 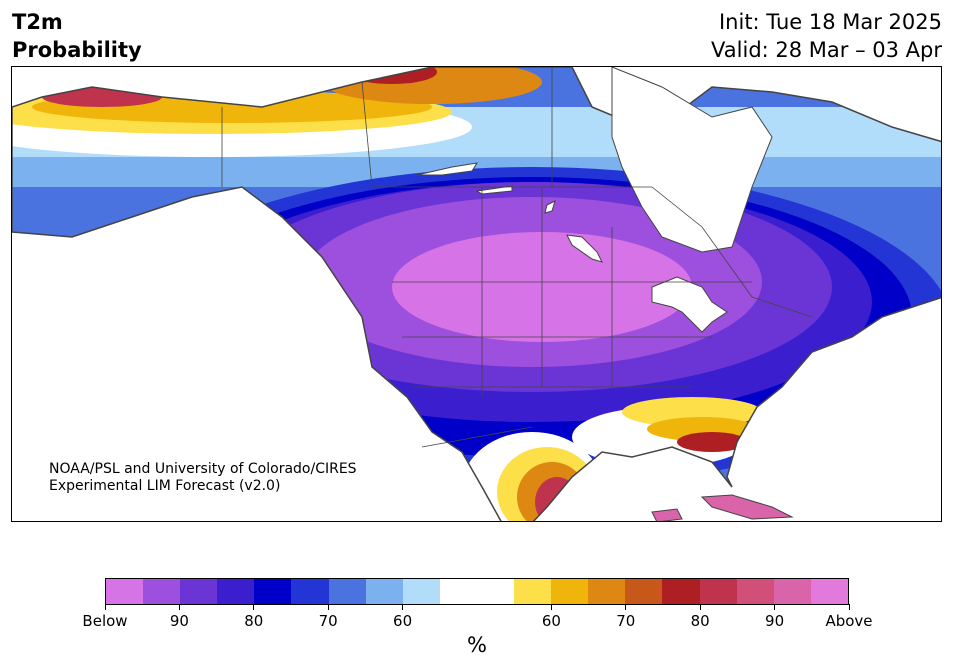 What do you see at coordinates (77, 36) in the screenshot?
I see `map-title: T2m Probability` at bounding box center [77, 36].